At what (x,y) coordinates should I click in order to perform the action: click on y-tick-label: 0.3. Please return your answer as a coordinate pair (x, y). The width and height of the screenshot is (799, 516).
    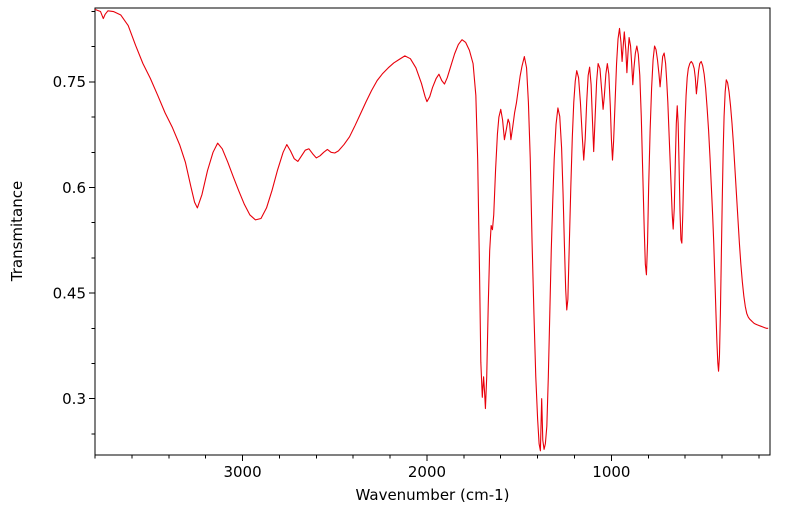
    Looking at the image, I should click on (74, 399).